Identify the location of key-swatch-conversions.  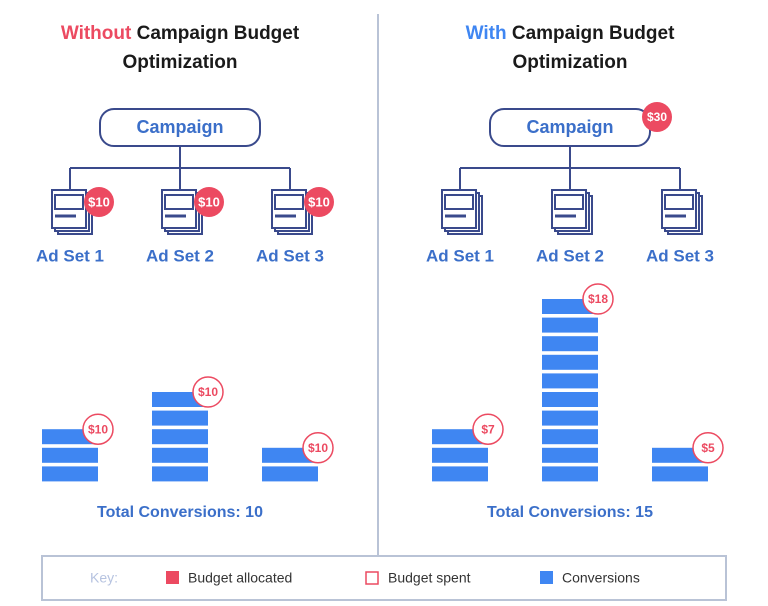
(546, 577).